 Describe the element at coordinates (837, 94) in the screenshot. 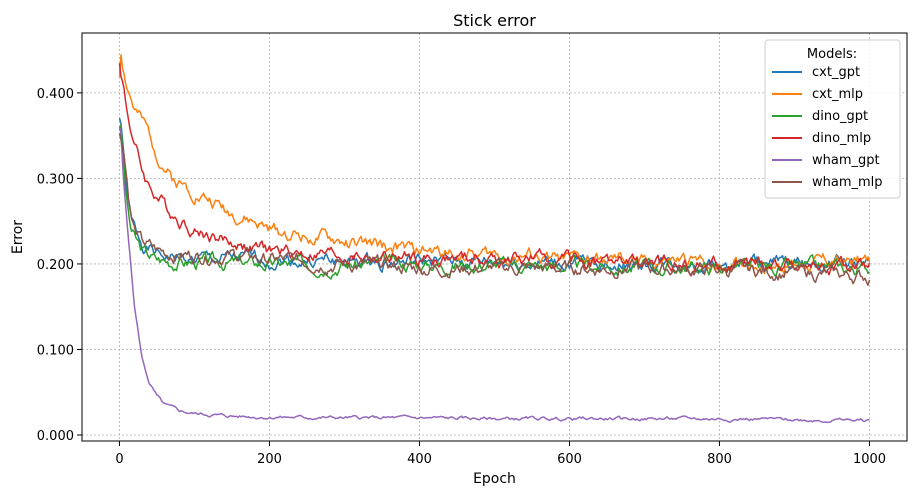

I see `legend-label: cxt_mlp` at that location.